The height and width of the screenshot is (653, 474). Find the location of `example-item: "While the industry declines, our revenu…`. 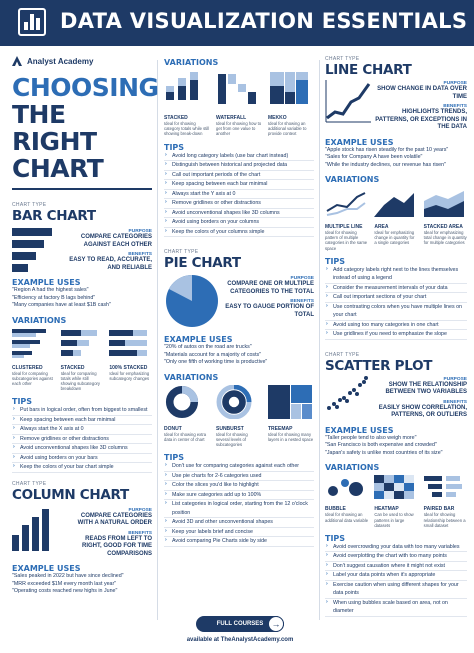

example-item: "While the industry declines, our revenu… is located at coordinates (385, 164).